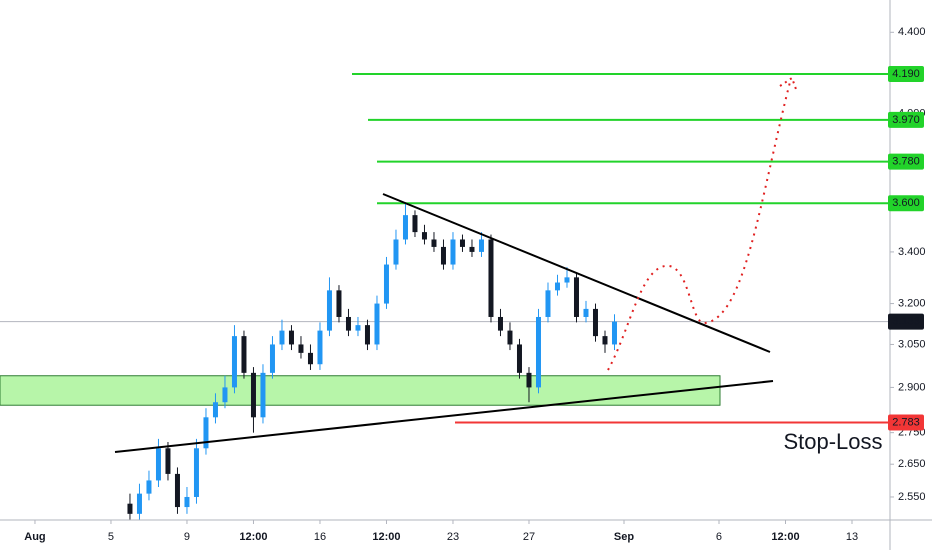 This screenshot has height=550, width=932. I want to click on time-axis-panel, so click(466, 535).